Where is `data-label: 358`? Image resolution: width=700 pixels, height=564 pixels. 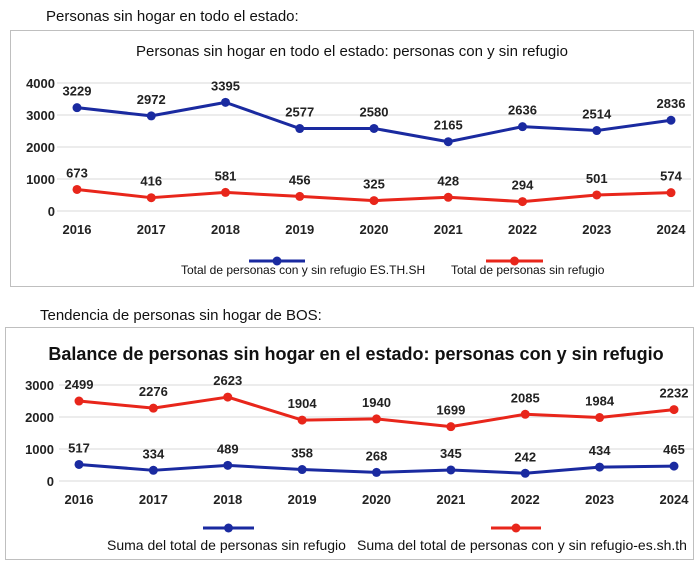
data-label: 358 is located at coordinates (302, 453).